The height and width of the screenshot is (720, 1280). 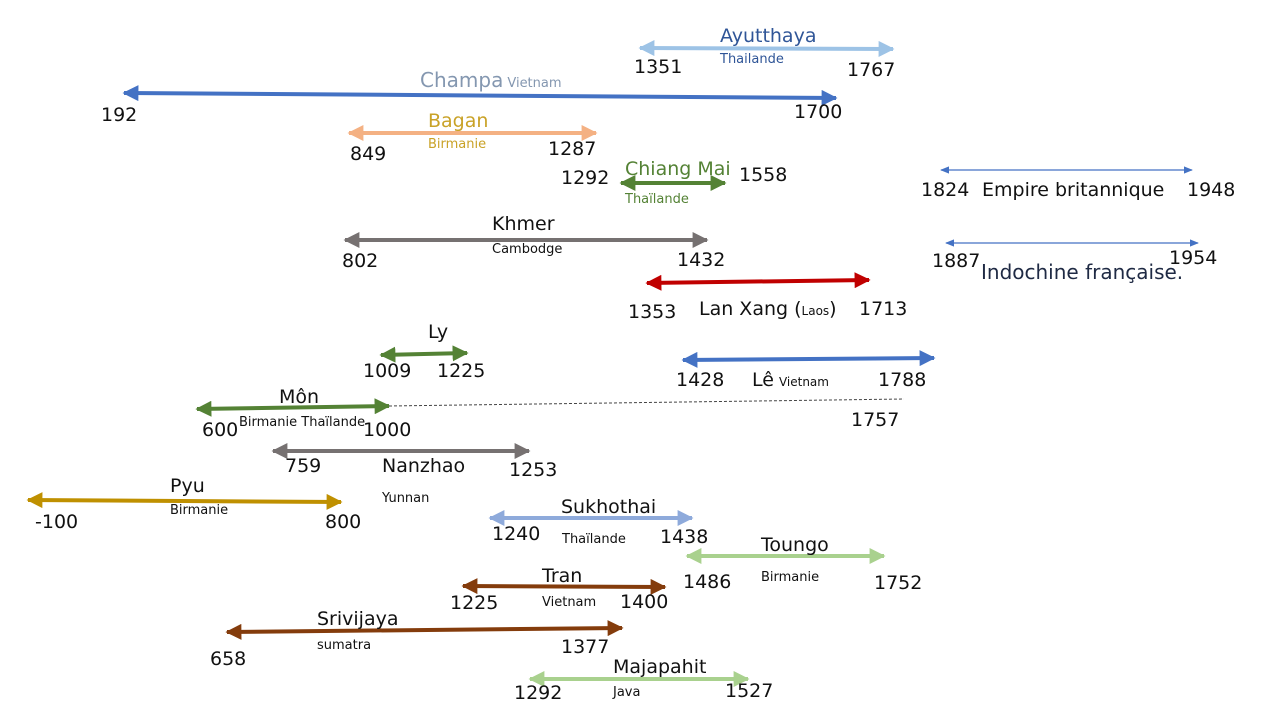 What do you see at coordinates (516, 534) in the screenshot?
I see `start-sukhothai: 1240` at bounding box center [516, 534].